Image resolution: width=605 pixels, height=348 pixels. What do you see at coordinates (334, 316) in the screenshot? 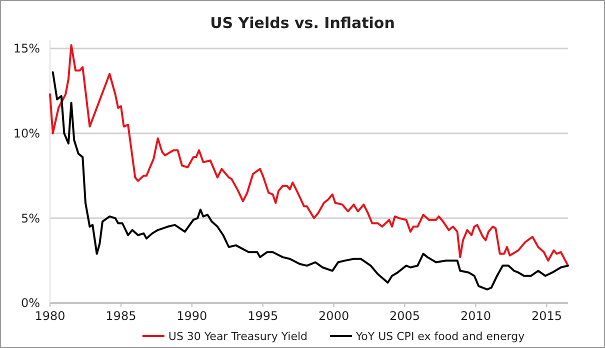
I see `x-tick-label: 2000` at bounding box center [334, 316].